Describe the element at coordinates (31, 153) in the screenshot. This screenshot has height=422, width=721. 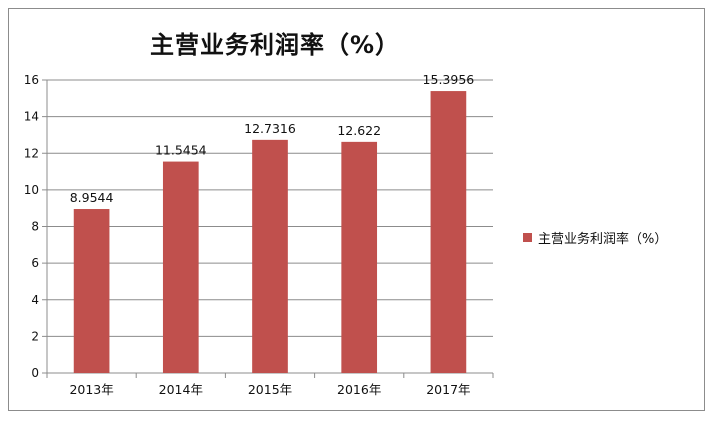
I see `y-tick-label: 12` at that location.